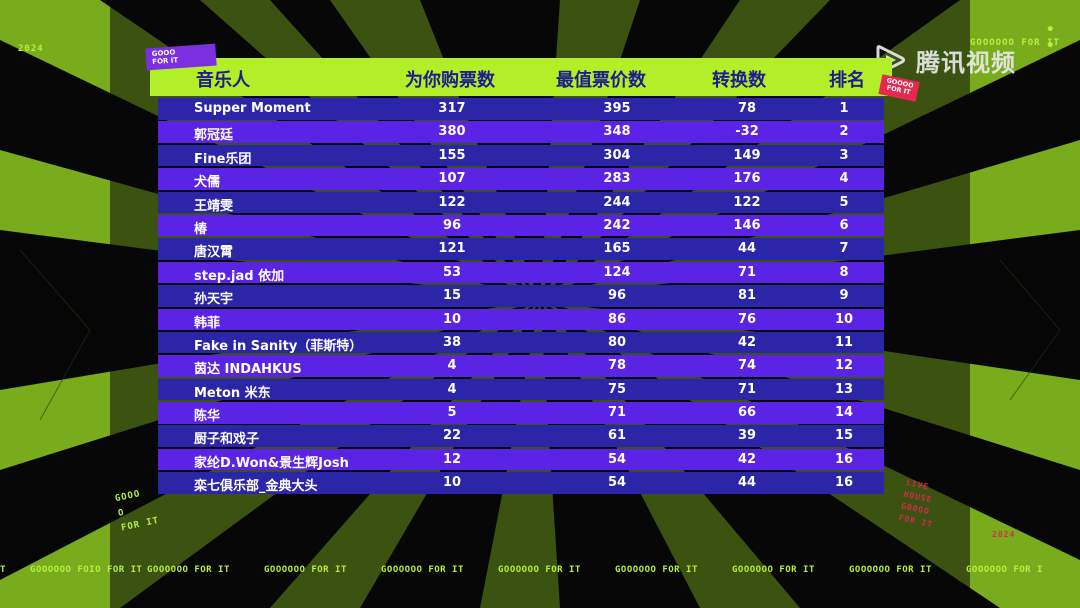 The image size is (1080, 608). Describe the element at coordinates (223, 159) in the screenshot. I see `cell-name: Fine乐团` at that location.